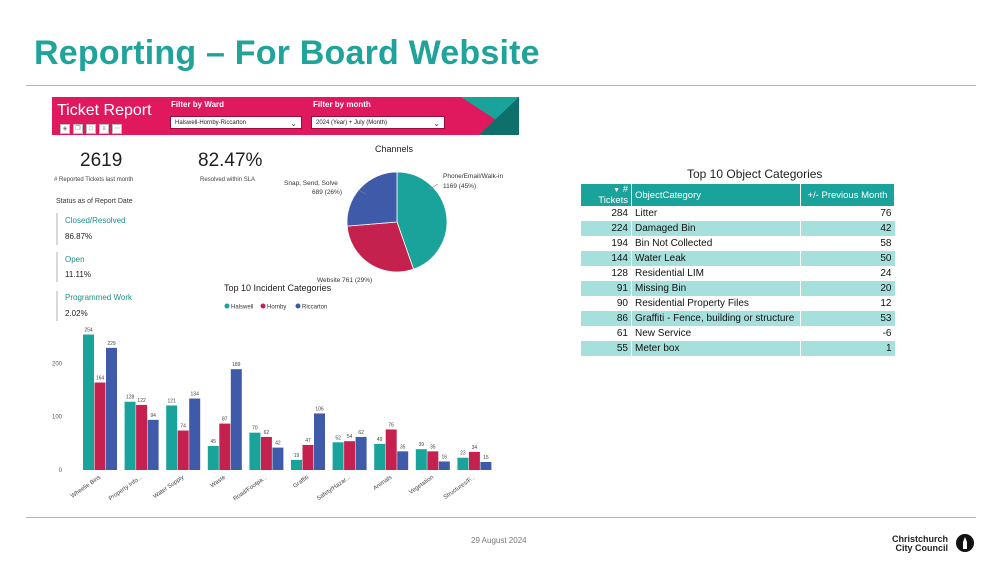 The width and height of the screenshot is (1003, 565). I want to click on more-icon: ⋯, so click(117, 129).